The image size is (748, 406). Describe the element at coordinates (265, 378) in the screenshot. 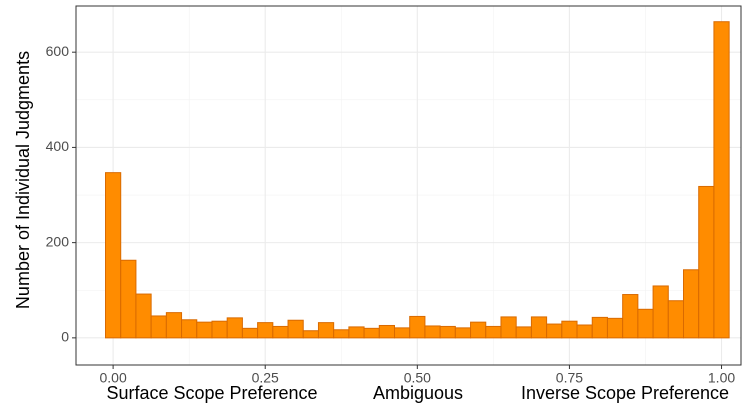

I see `x-tick-label: 0.25` at that location.